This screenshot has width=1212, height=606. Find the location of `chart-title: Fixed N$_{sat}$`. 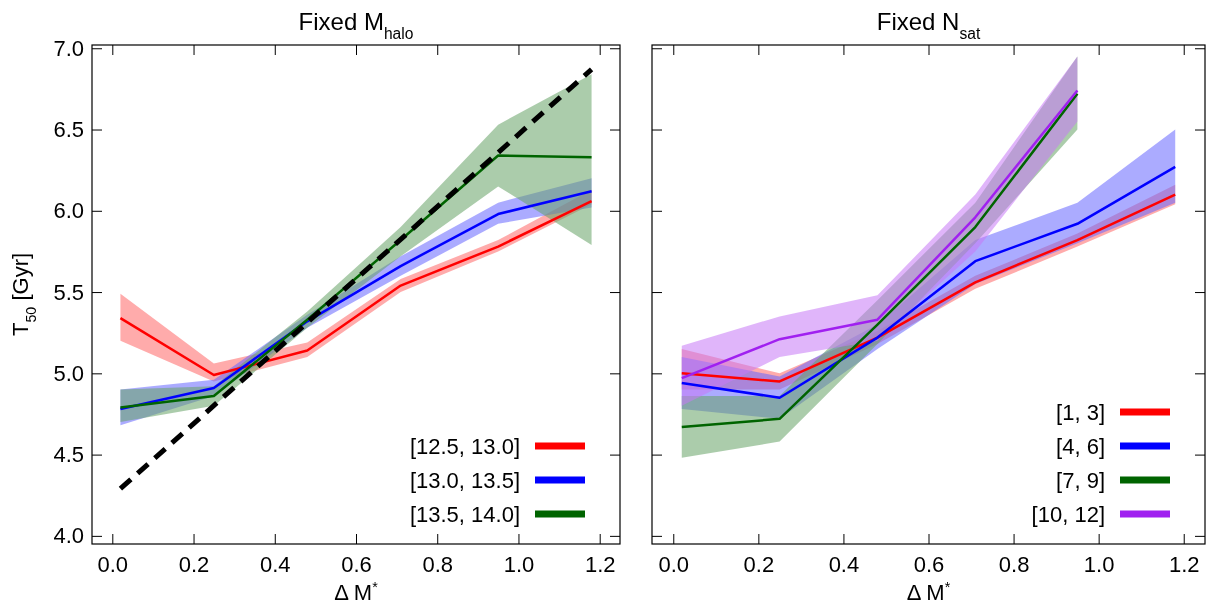

chart-title: Fixed N$_{sat}$ is located at coordinates (928, 25).